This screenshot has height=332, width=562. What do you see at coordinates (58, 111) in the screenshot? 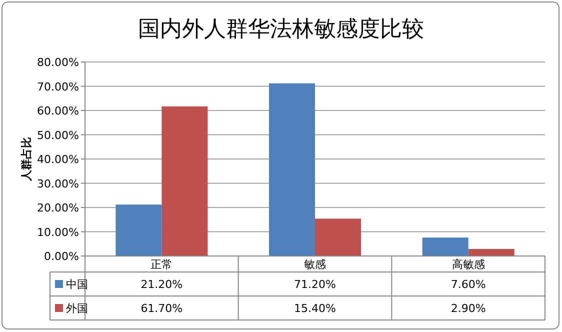
I see `y-tick-label: 60.00%` at bounding box center [58, 111].